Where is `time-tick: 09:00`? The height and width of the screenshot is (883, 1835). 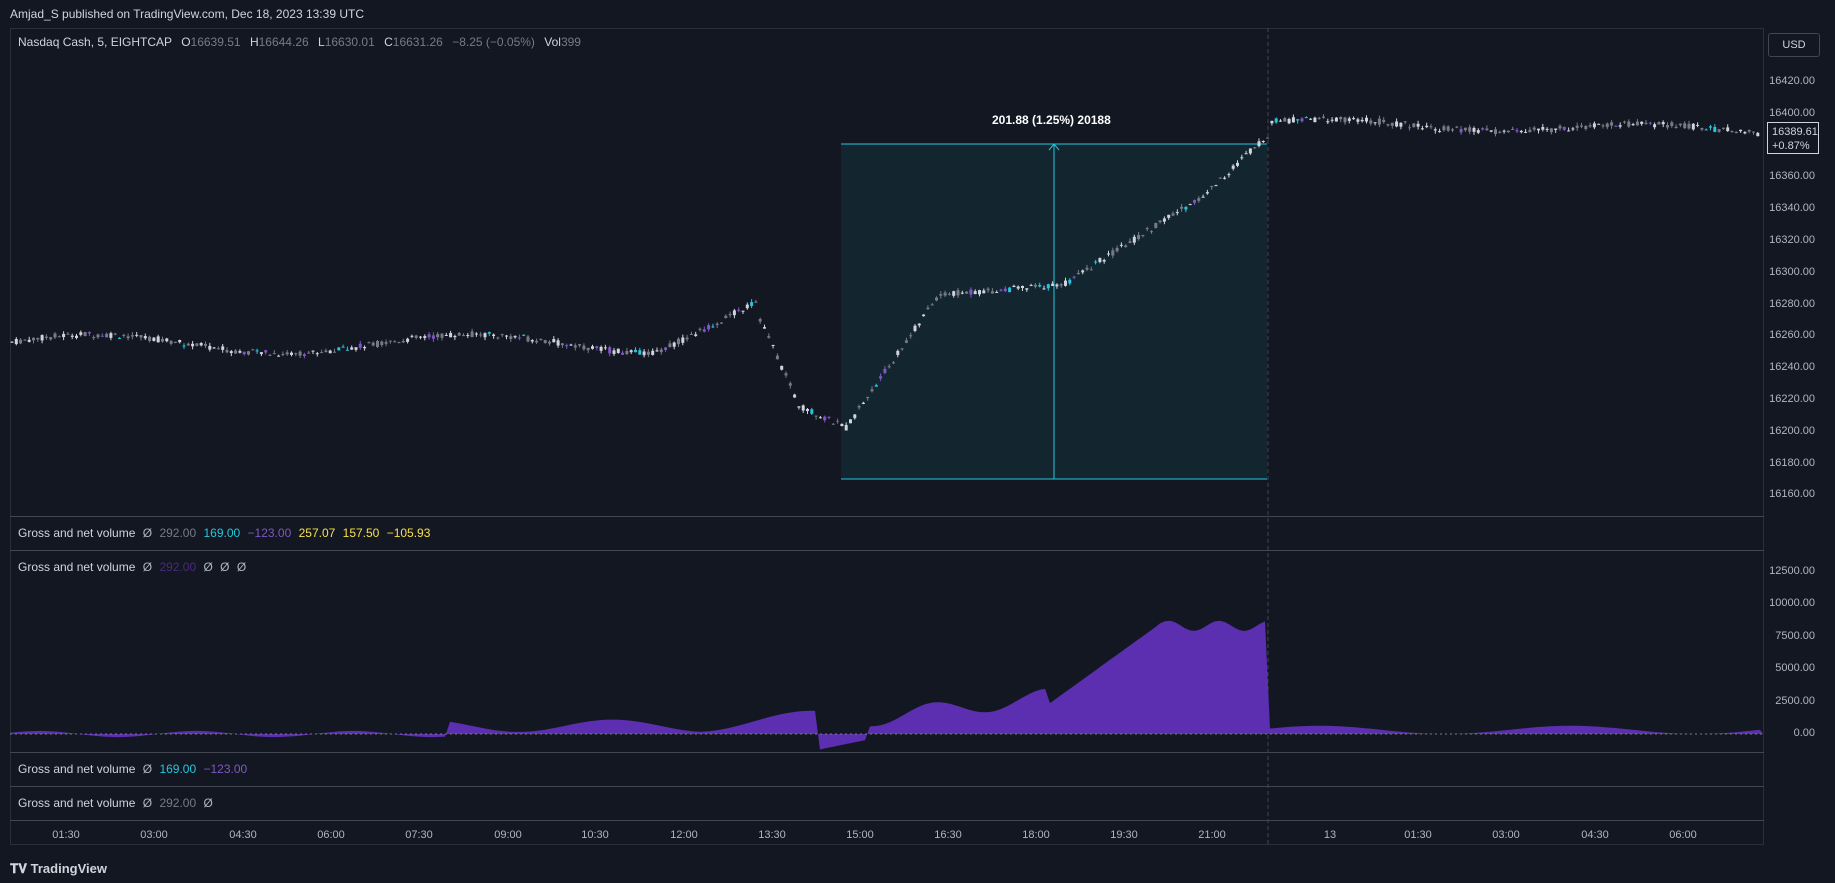 time-tick: 09:00 is located at coordinates (508, 835).